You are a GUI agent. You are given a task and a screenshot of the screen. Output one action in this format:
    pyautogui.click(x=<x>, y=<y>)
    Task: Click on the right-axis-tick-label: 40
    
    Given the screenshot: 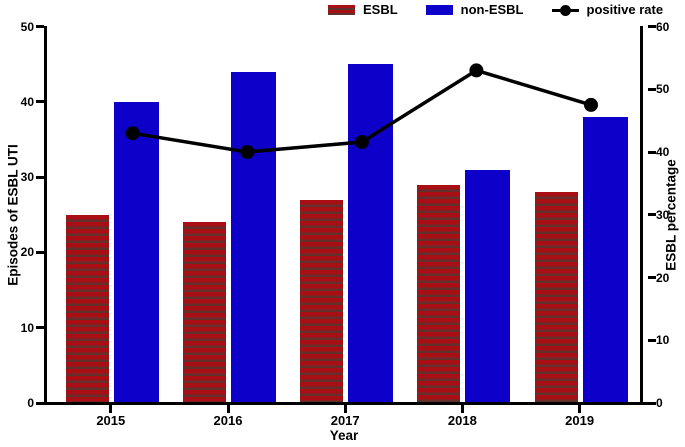 What is the action you would take?
    pyautogui.click(x=663, y=152)
    